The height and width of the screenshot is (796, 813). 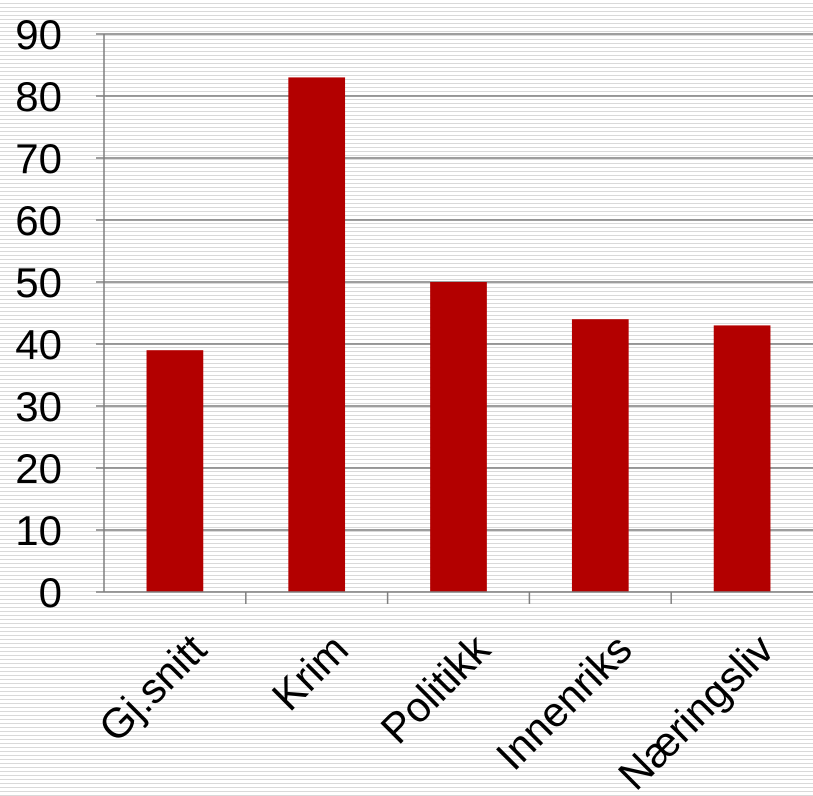 What do you see at coordinates (38, 282) in the screenshot?
I see `y-tick-label: 50` at bounding box center [38, 282].